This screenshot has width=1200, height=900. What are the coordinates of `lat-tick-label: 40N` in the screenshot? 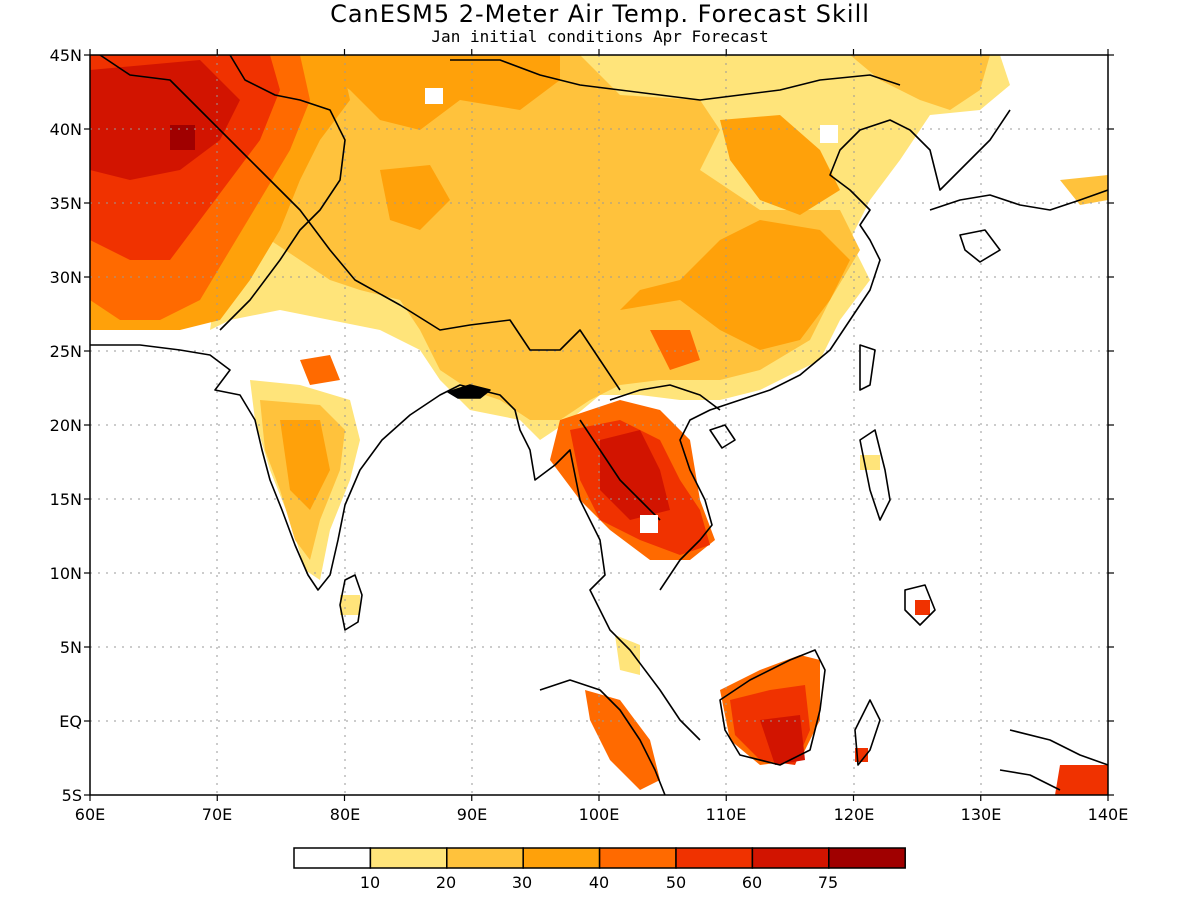 It's located at (66, 129).